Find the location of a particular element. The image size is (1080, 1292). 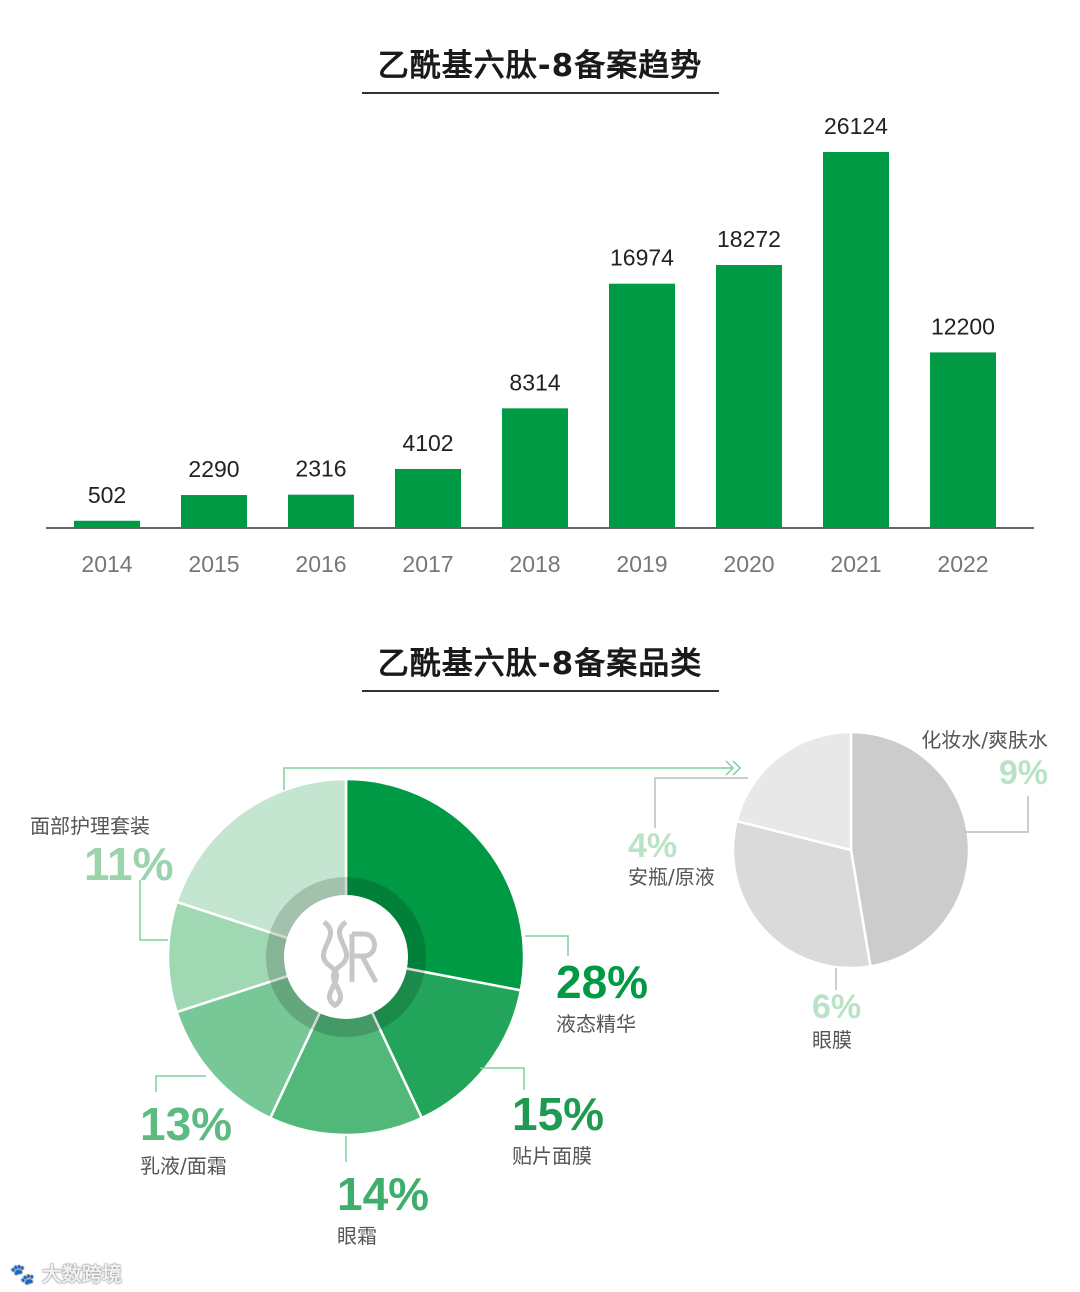

small-slice-eyemask-pct: 6% is located at coordinates (836, 1007).